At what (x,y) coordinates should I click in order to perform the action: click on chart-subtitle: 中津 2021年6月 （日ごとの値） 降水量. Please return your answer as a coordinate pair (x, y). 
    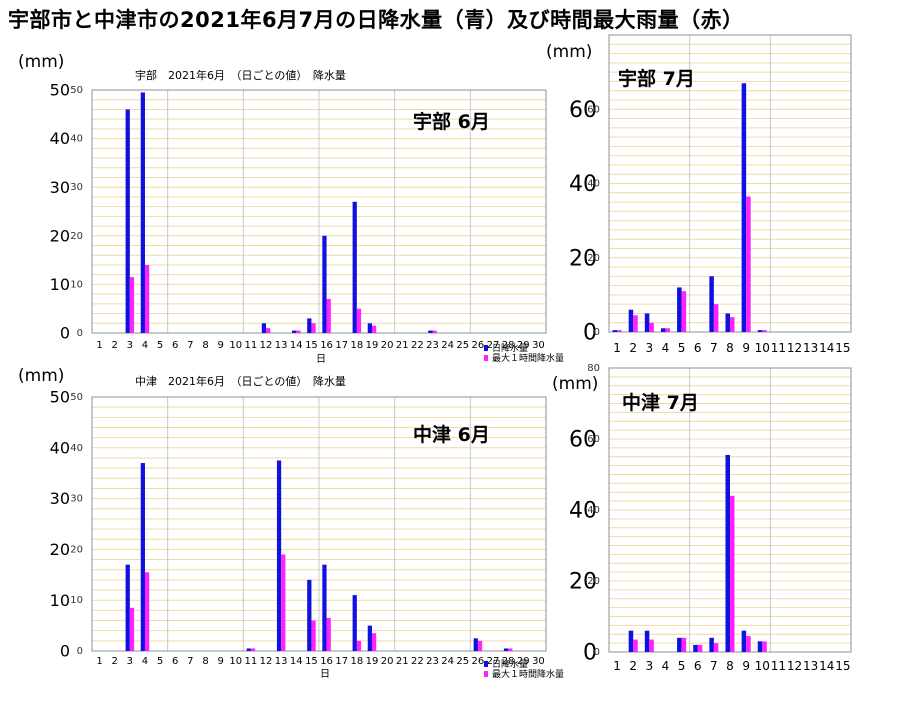
    Looking at the image, I should click on (240, 381).